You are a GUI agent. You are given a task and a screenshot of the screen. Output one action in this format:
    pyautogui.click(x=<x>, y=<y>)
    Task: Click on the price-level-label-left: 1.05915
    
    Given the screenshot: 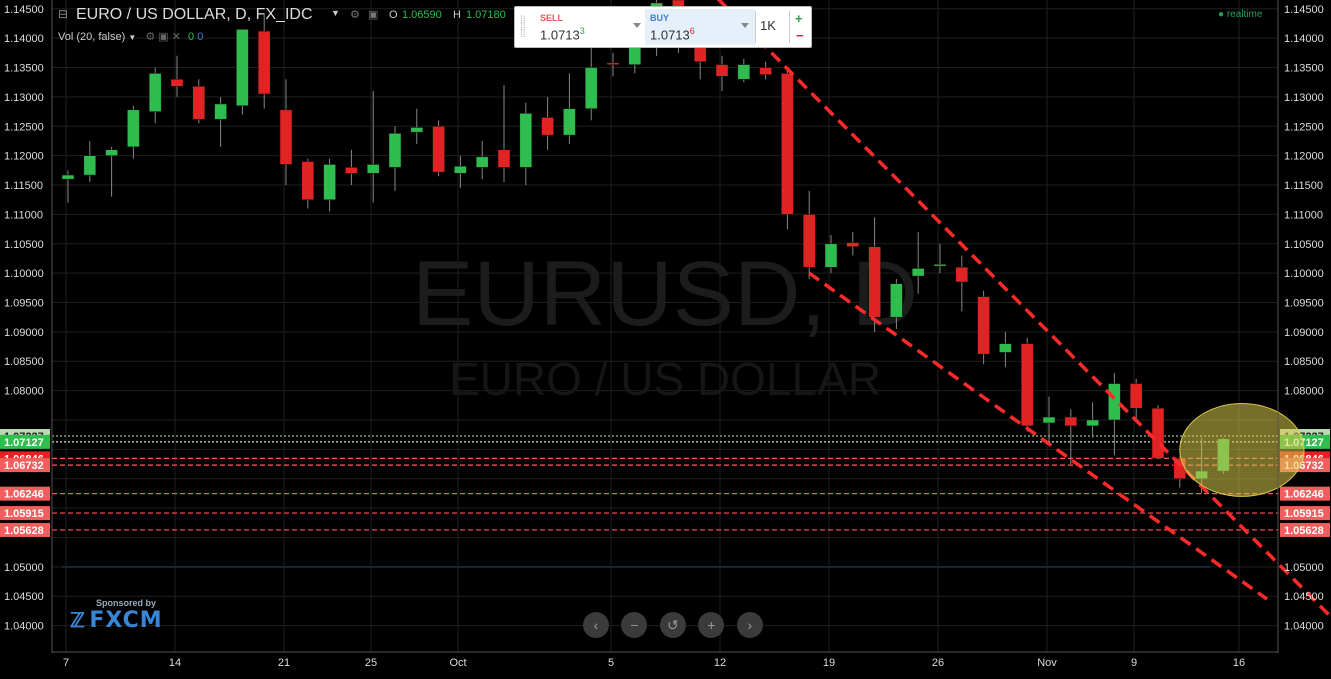 What is the action you would take?
    pyautogui.click(x=24, y=514)
    